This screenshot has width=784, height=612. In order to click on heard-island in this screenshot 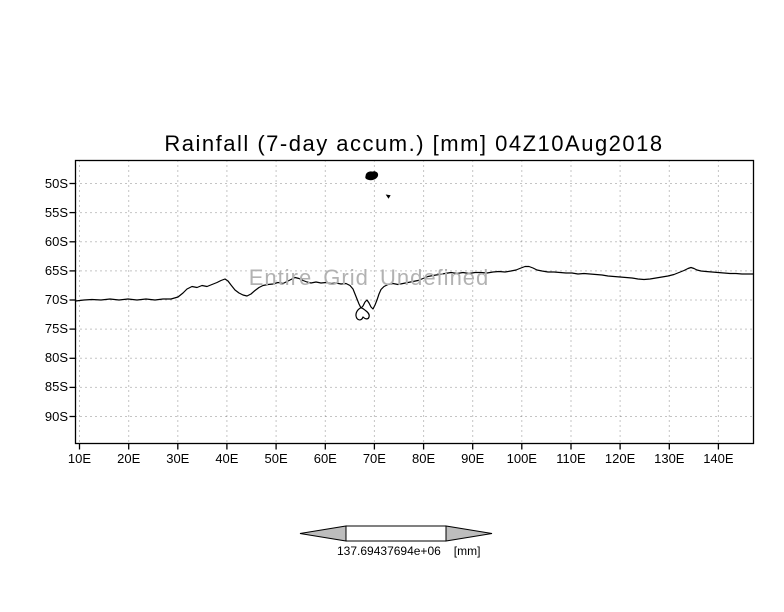, I will do `click(388, 196)`.